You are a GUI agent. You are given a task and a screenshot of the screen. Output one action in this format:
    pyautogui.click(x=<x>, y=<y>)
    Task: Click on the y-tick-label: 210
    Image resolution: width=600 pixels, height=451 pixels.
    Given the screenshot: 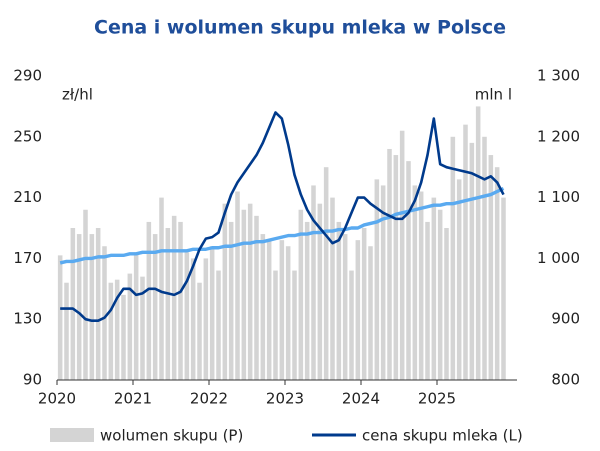 What is the action you would take?
    pyautogui.click(x=27, y=197)
    